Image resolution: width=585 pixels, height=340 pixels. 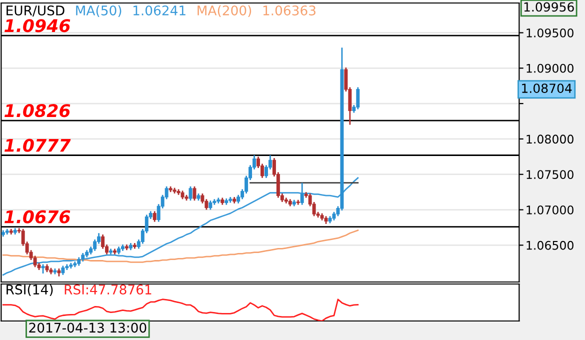 What do you see at coordinates (289, 10) in the screenshot?
I see `annotation: 1.06363` at bounding box center [289, 10].